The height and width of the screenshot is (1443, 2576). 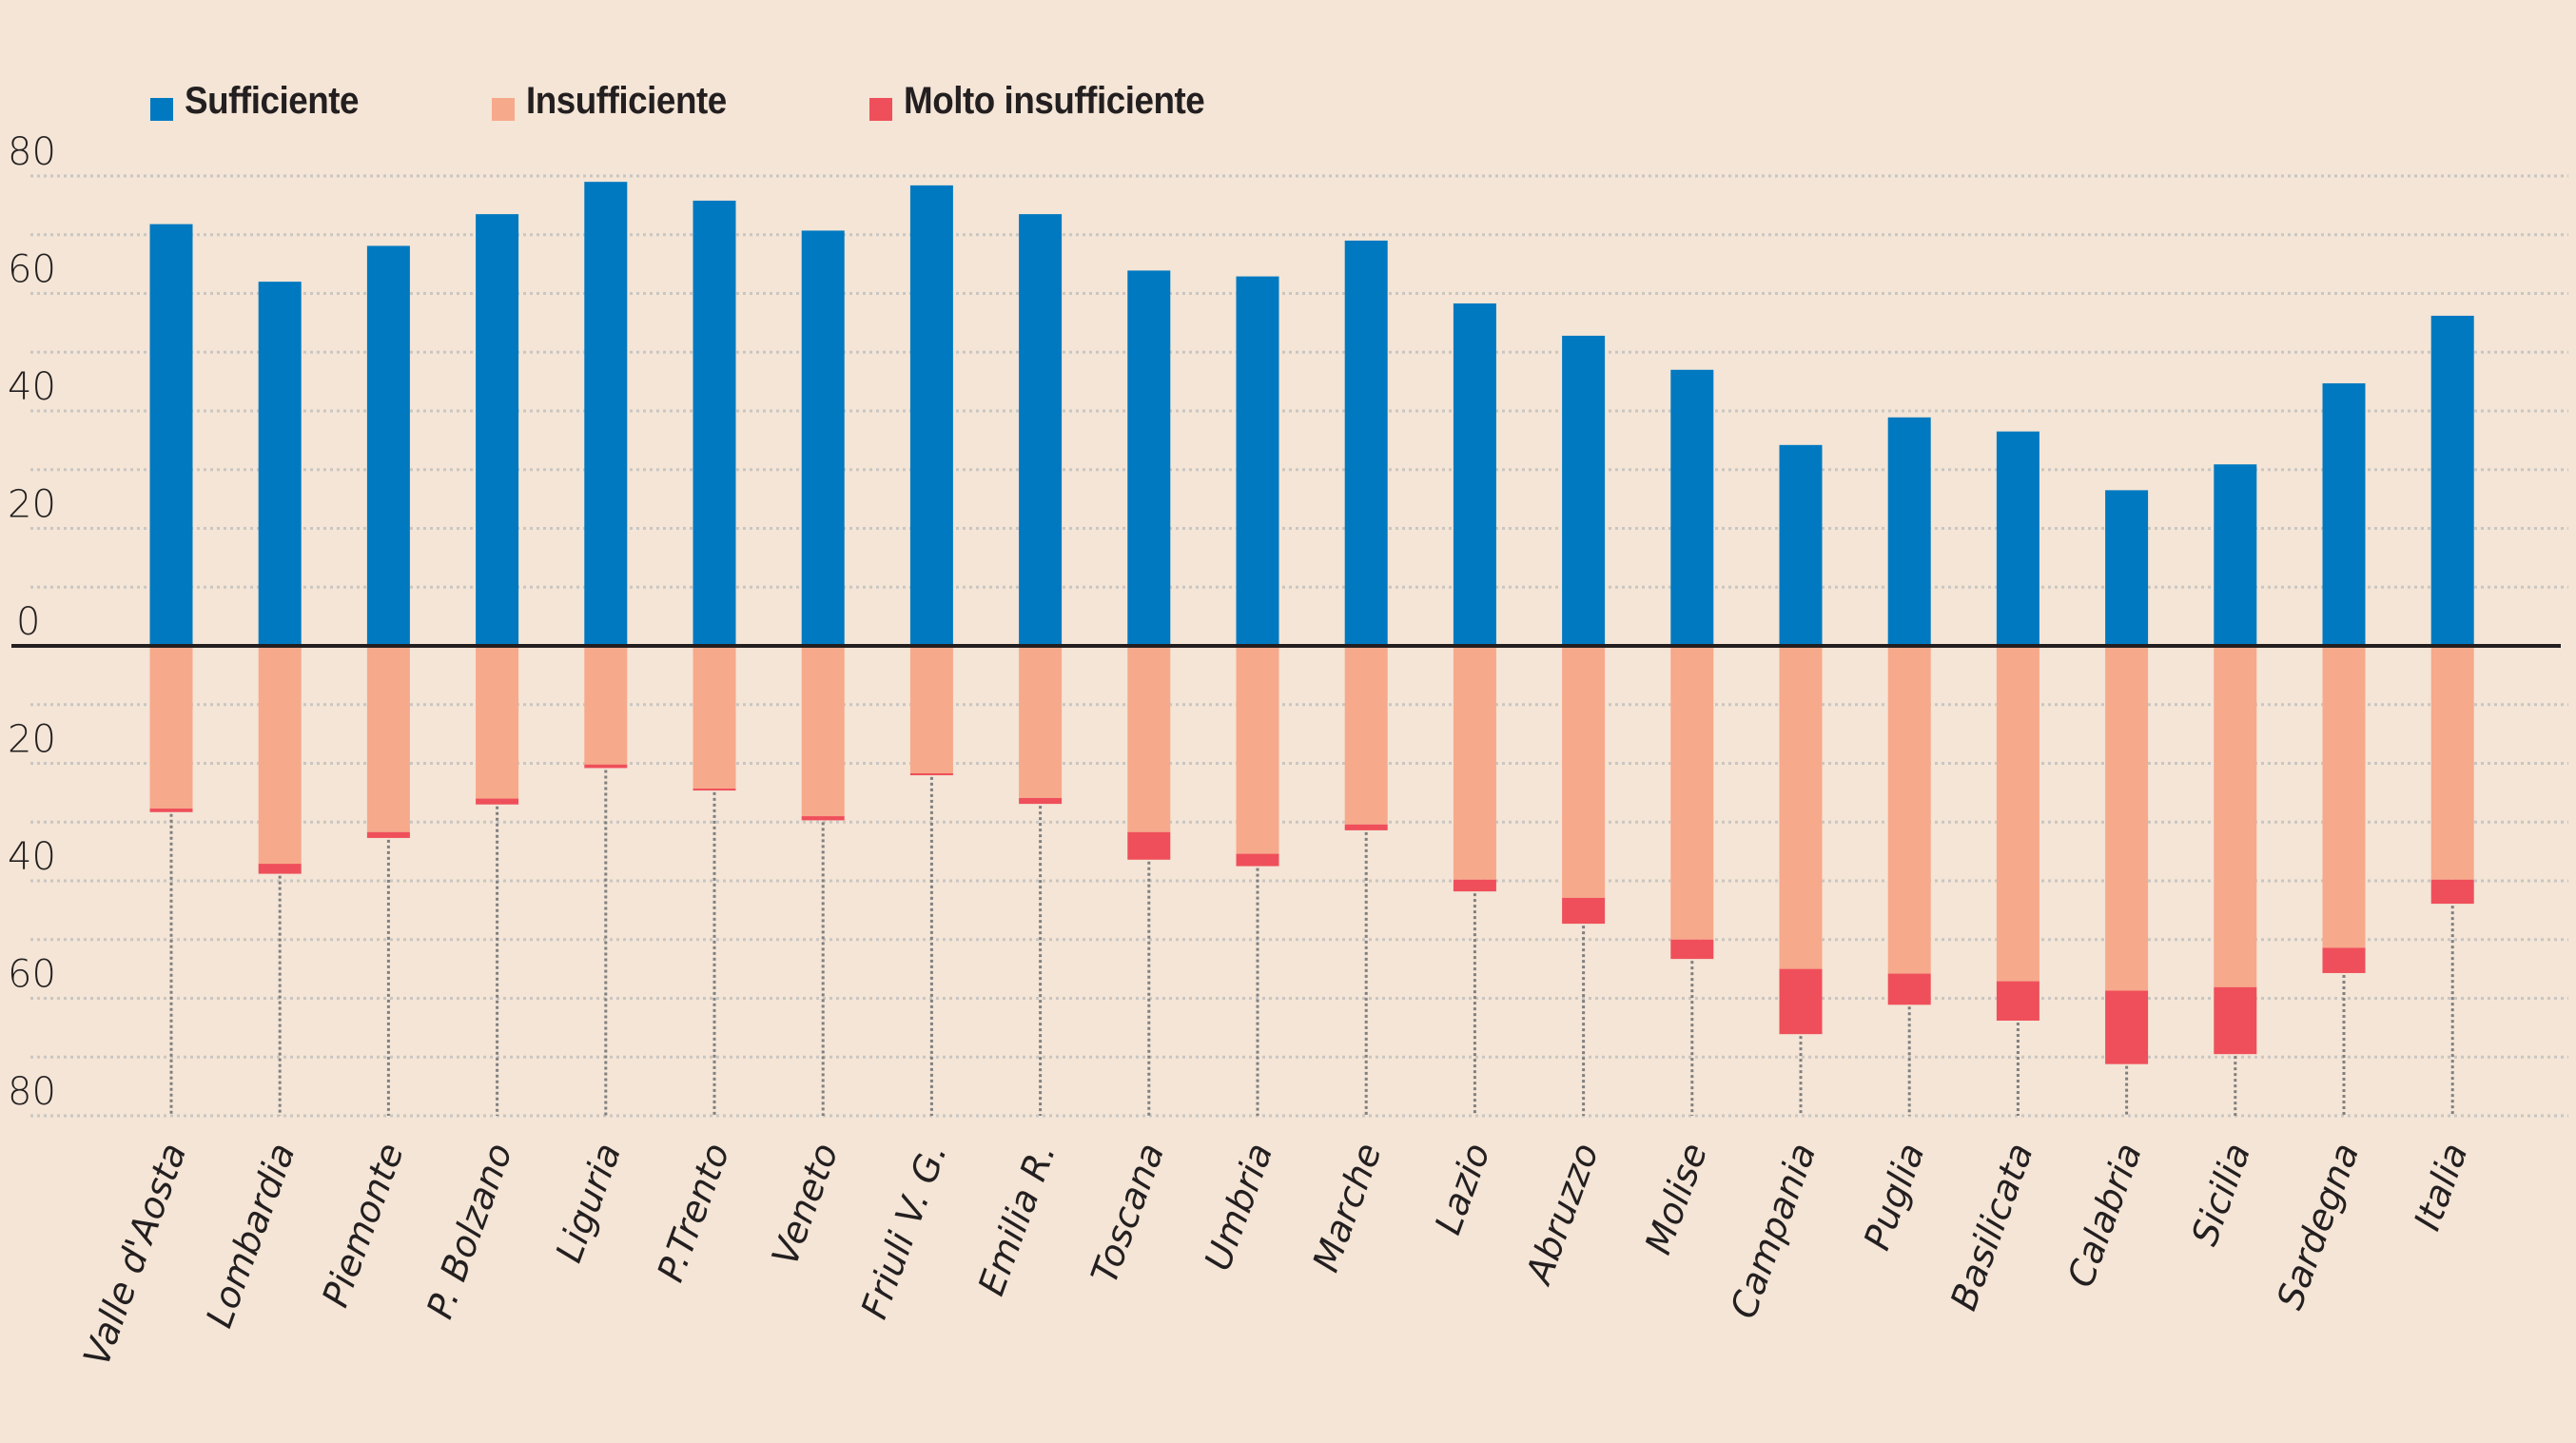 I want to click on bar-group-valle-d-aosta, so click(x=171, y=518).